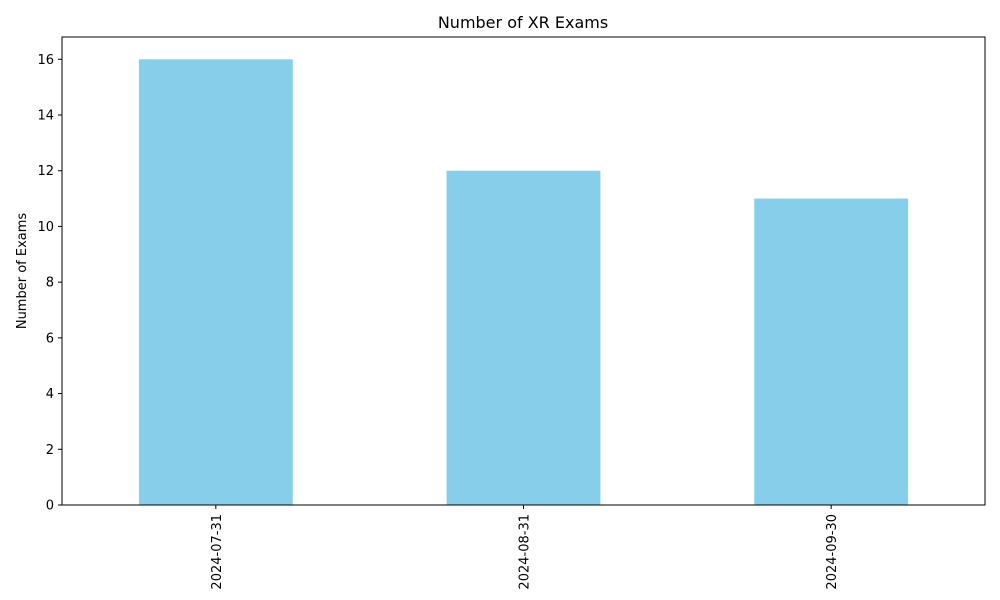  I want to click on x-tick-label: 2024-09-30, so click(832, 552).